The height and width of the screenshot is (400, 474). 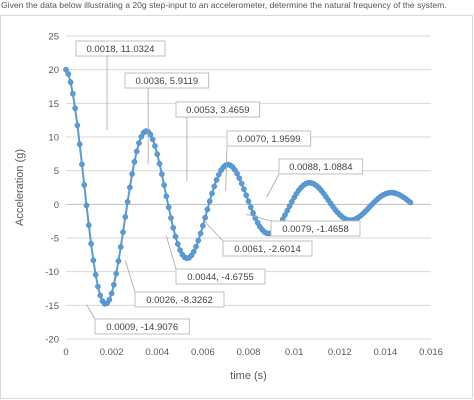 I want to click on y-tick-label: 5, so click(x=56, y=171).